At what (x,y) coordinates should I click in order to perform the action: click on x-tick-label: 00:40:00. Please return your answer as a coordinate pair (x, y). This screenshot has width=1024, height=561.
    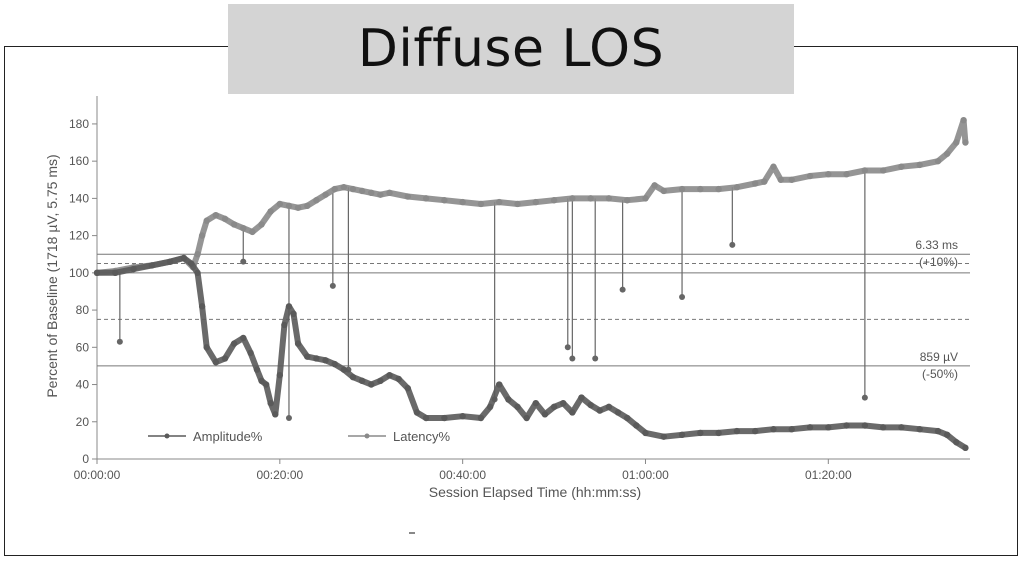
    Looking at the image, I should click on (462, 475).